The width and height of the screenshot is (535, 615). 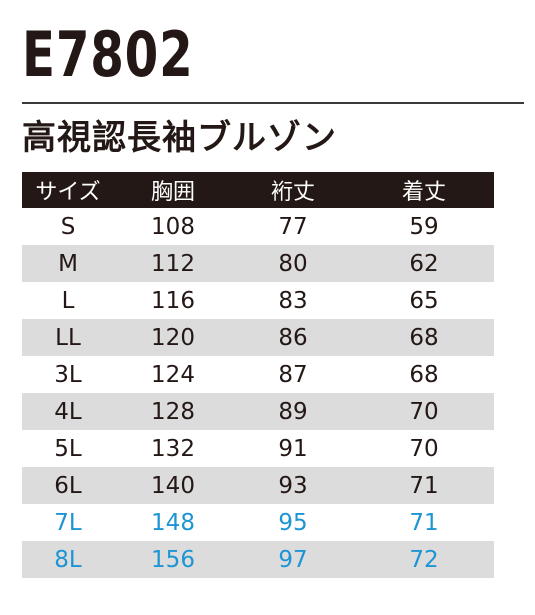 What do you see at coordinates (258, 448) in the screenshot?
I see `table-row: 5L 132 91 70` at bounding box center [258, 448].